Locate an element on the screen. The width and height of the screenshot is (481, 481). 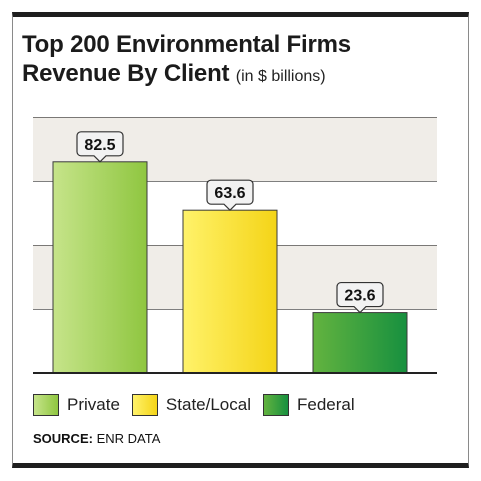
value-callout: 82.5 is located at coordinates (100, 147).